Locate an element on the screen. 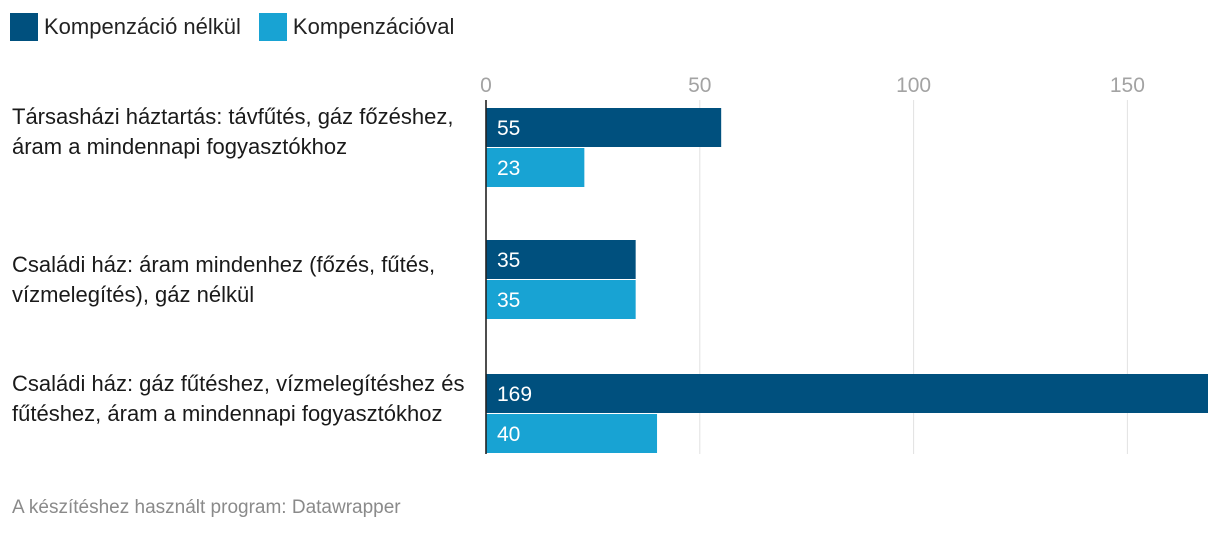  x-tick-label: 0 is located at coordinates (486, 85).